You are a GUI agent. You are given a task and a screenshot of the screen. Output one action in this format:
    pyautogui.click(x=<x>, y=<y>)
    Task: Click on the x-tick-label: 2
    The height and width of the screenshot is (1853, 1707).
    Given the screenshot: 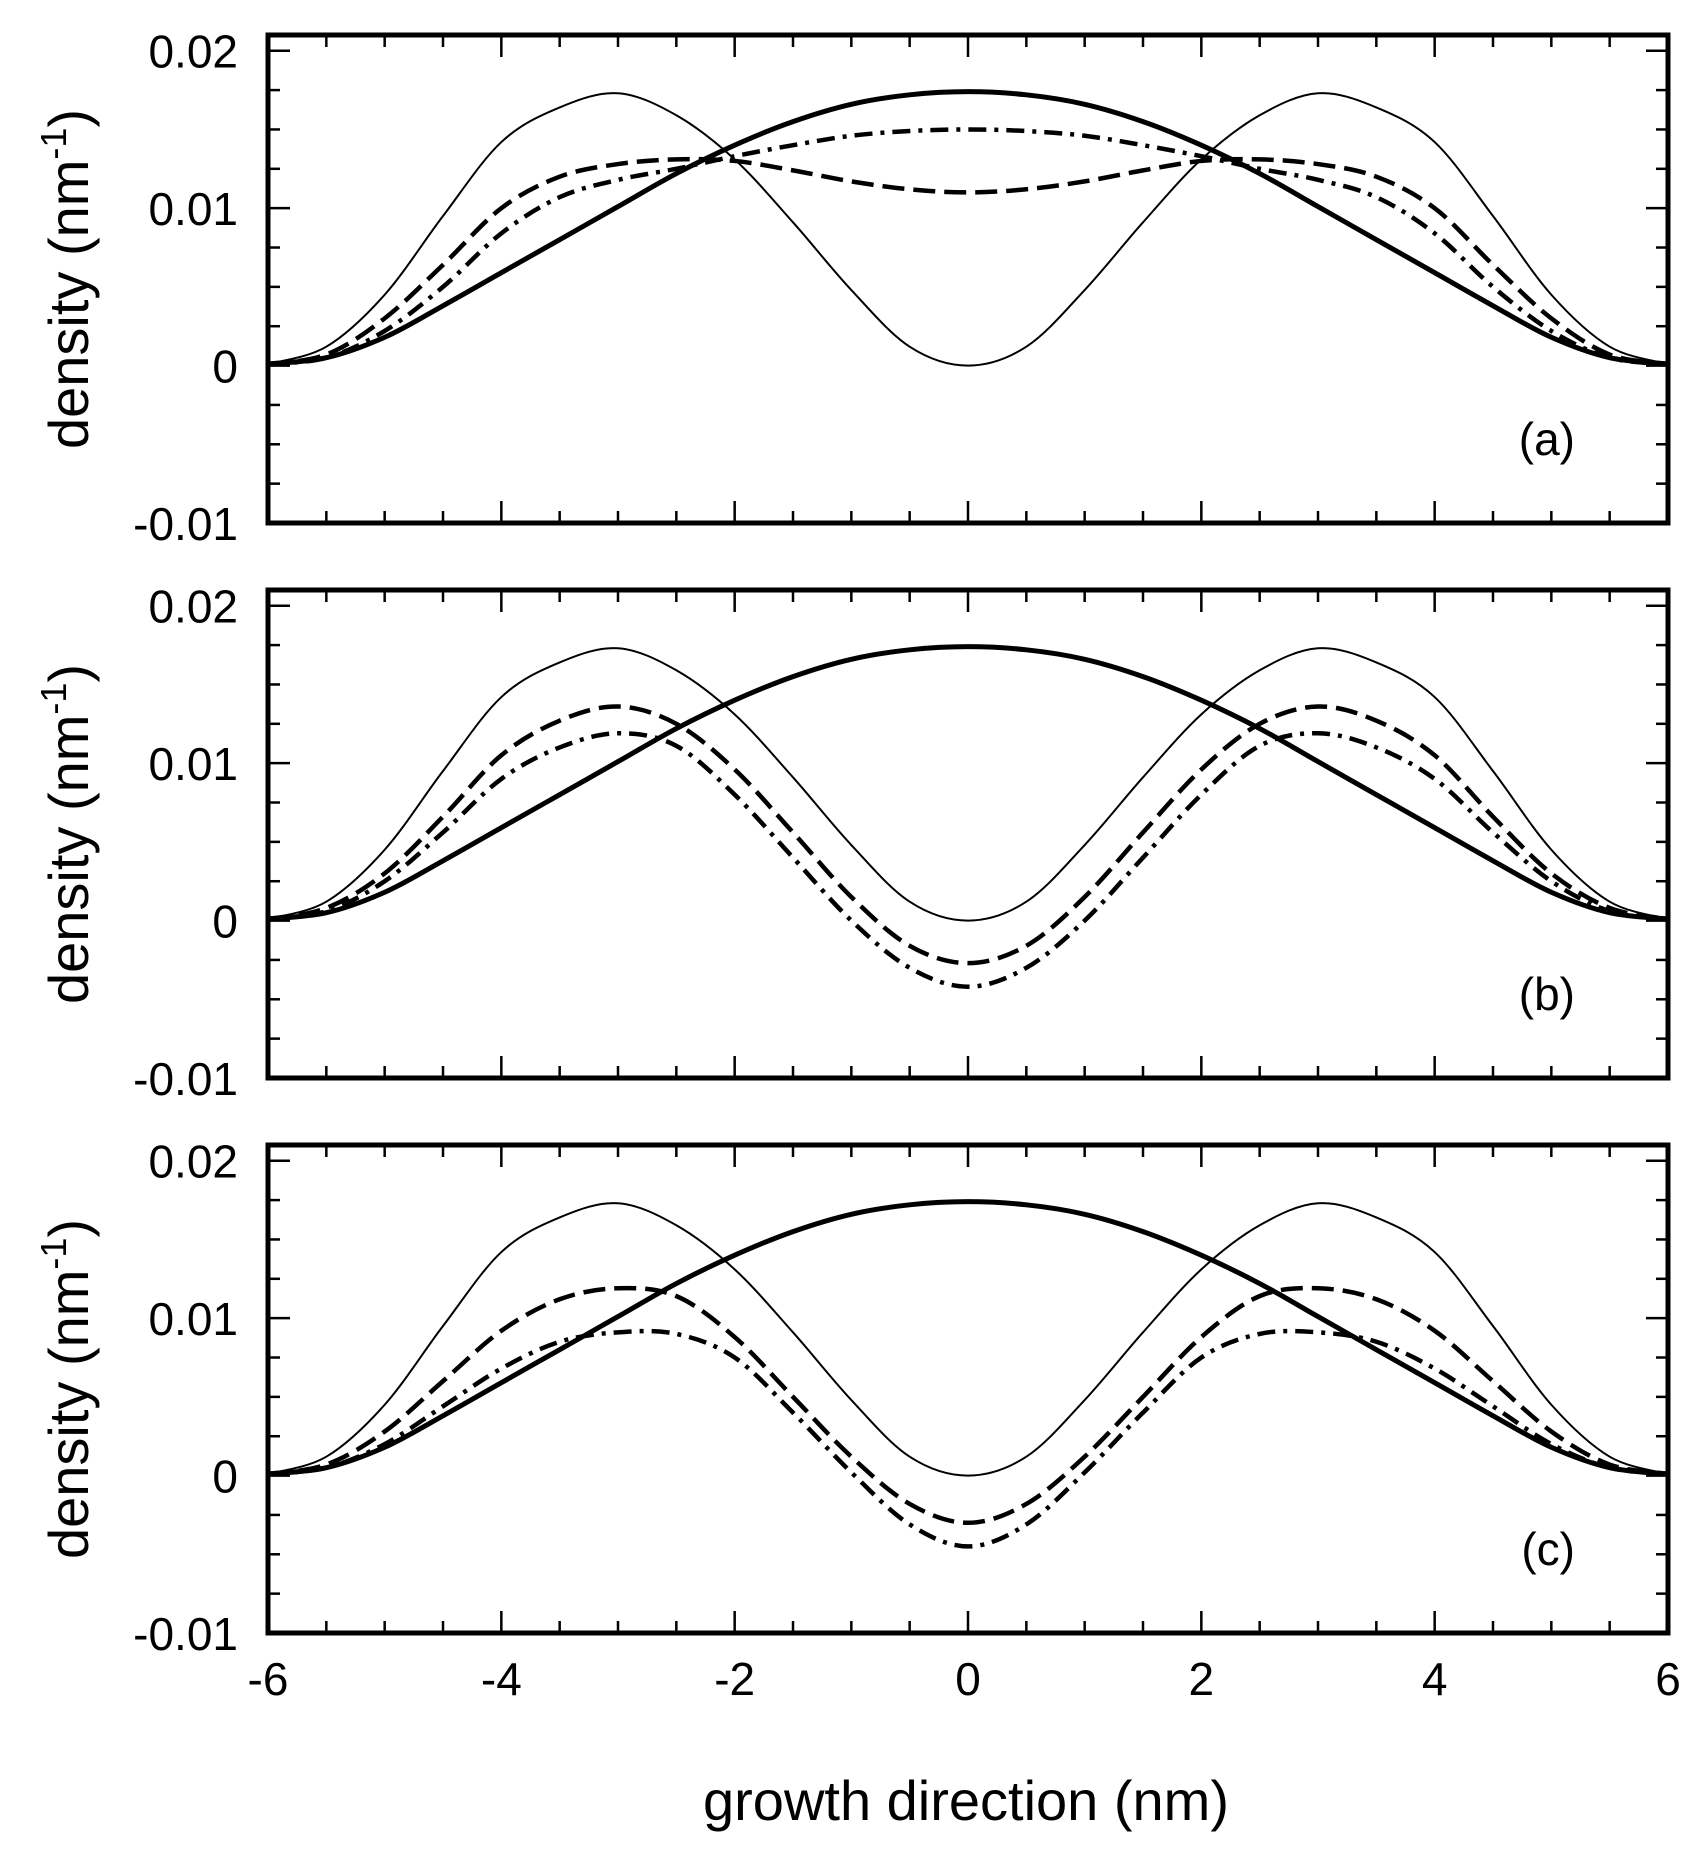 What is the action you would take?
    pyautogui.click(x=1202, y=1679)
    